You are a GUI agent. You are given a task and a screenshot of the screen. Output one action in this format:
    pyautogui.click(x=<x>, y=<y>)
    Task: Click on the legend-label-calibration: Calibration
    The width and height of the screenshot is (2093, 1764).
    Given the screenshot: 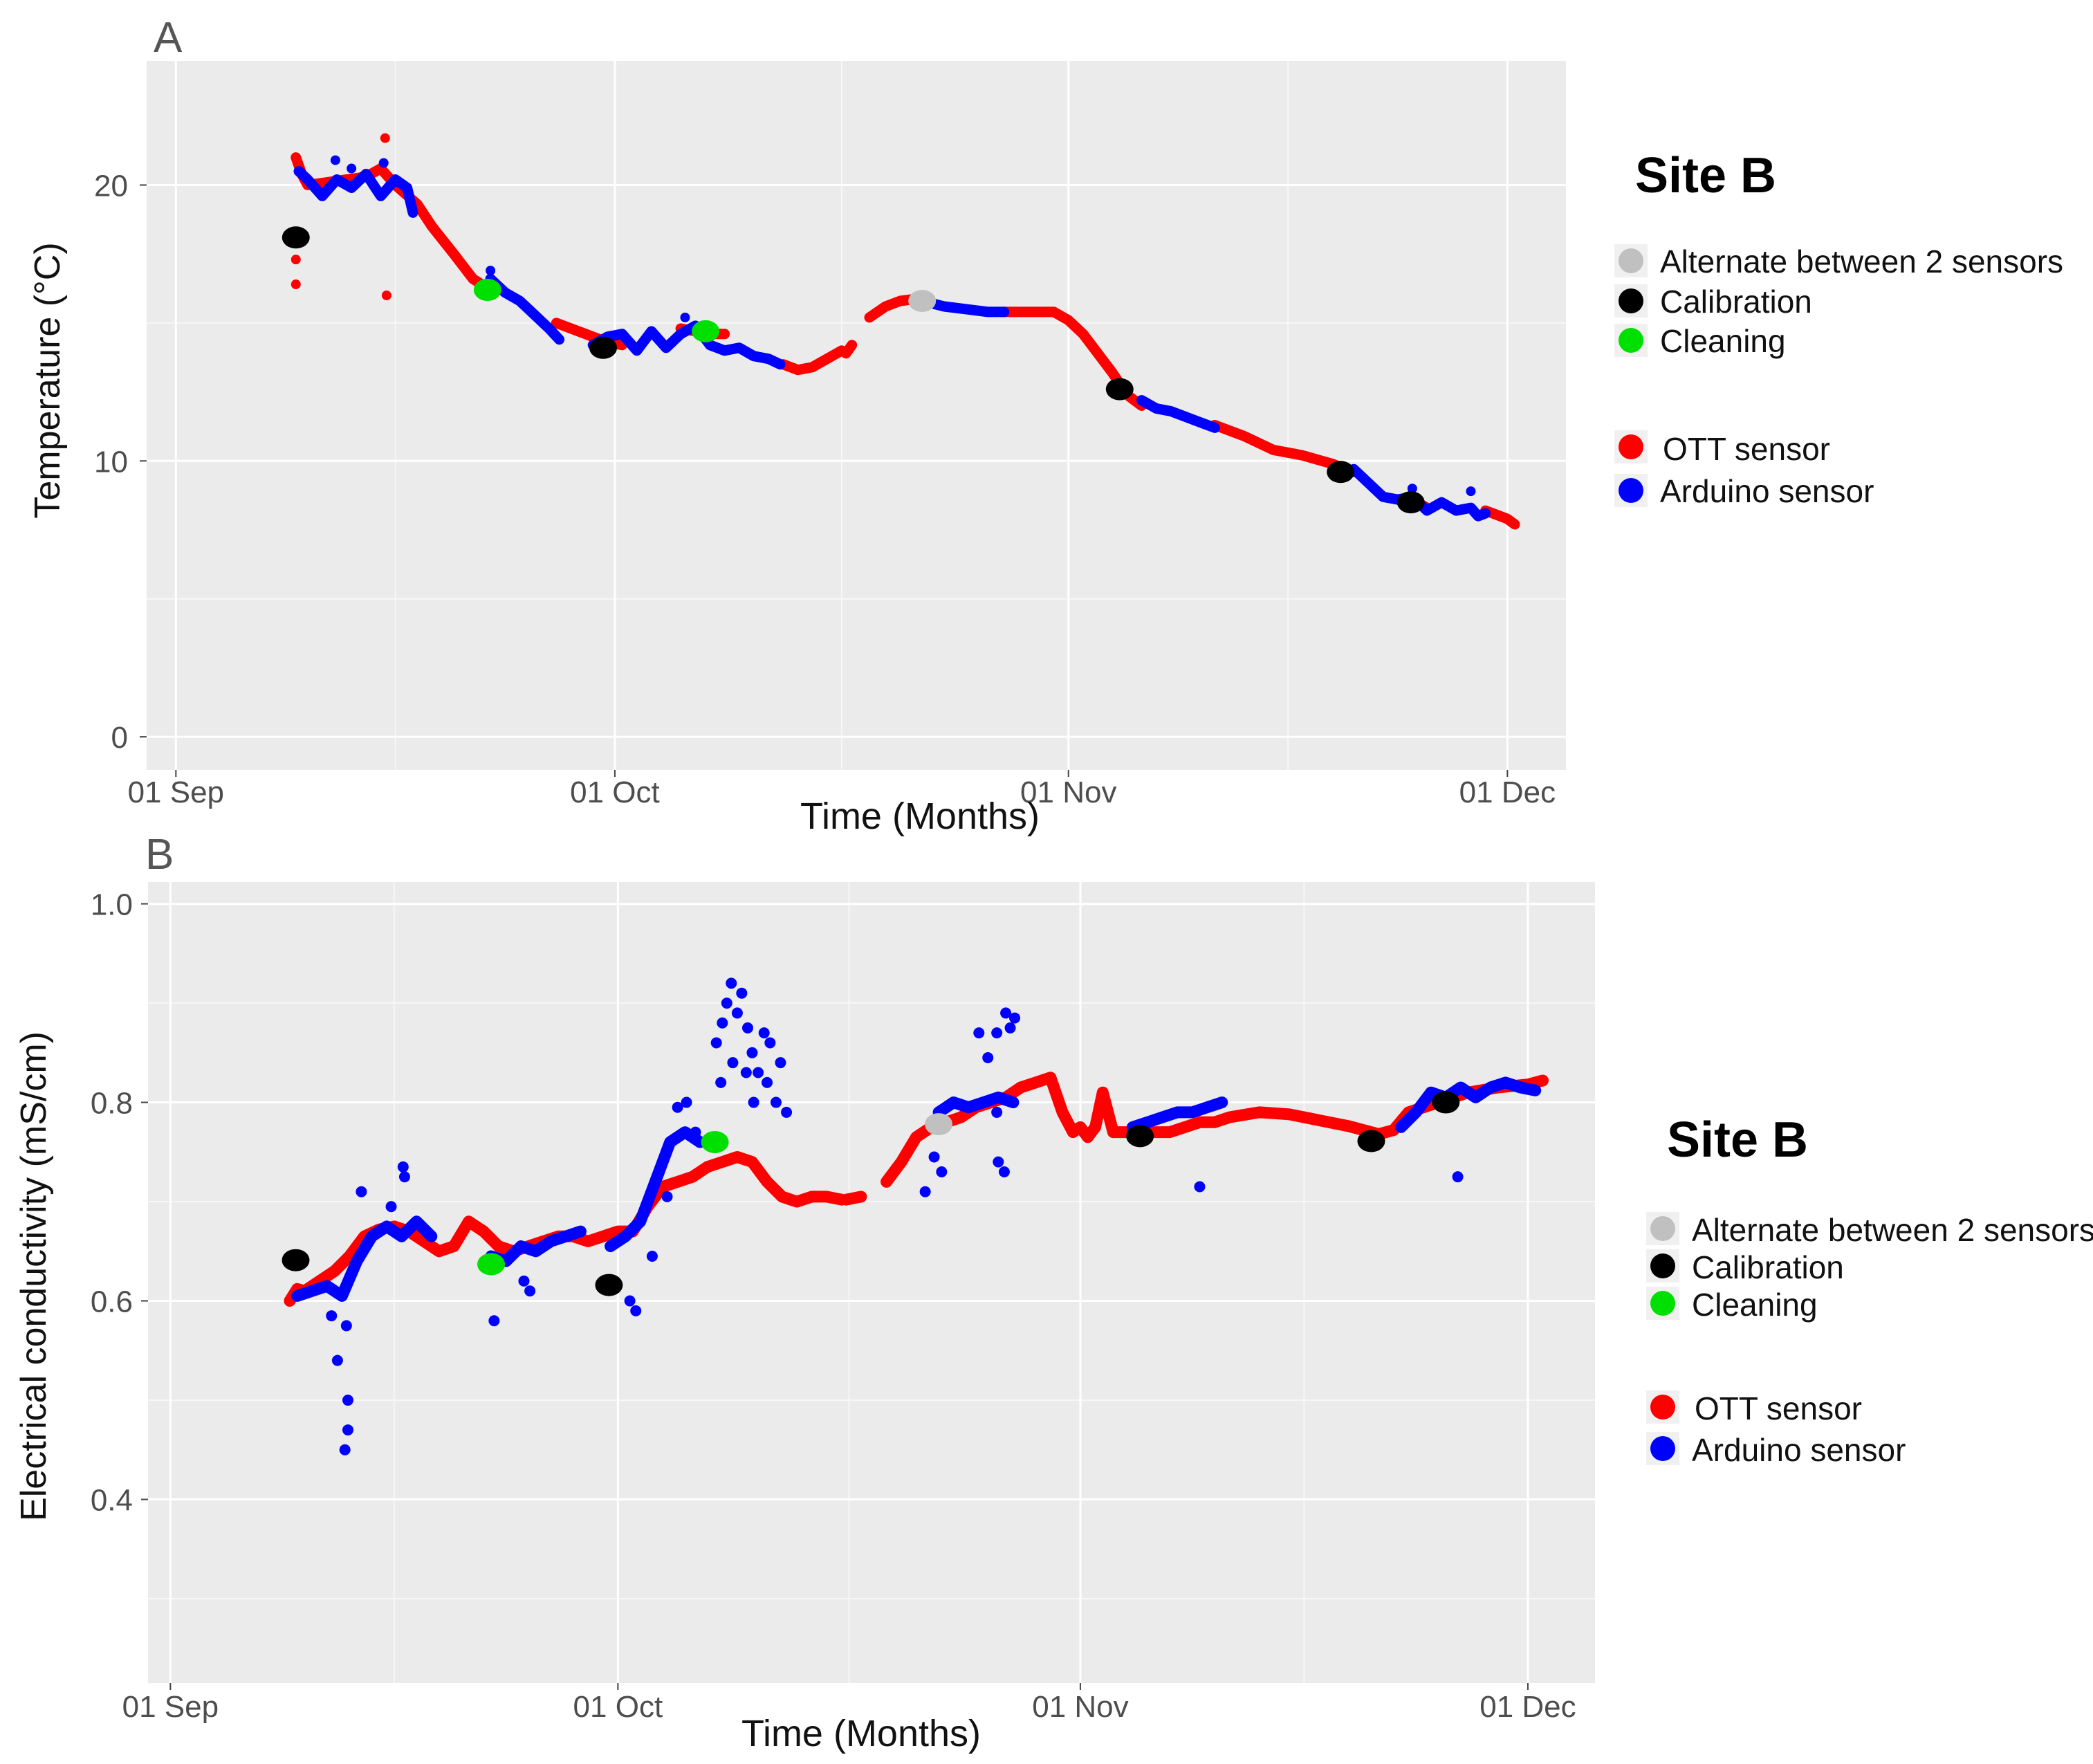 What is the action you would take?
    pyautogui.click(x=1736, y=302)
    